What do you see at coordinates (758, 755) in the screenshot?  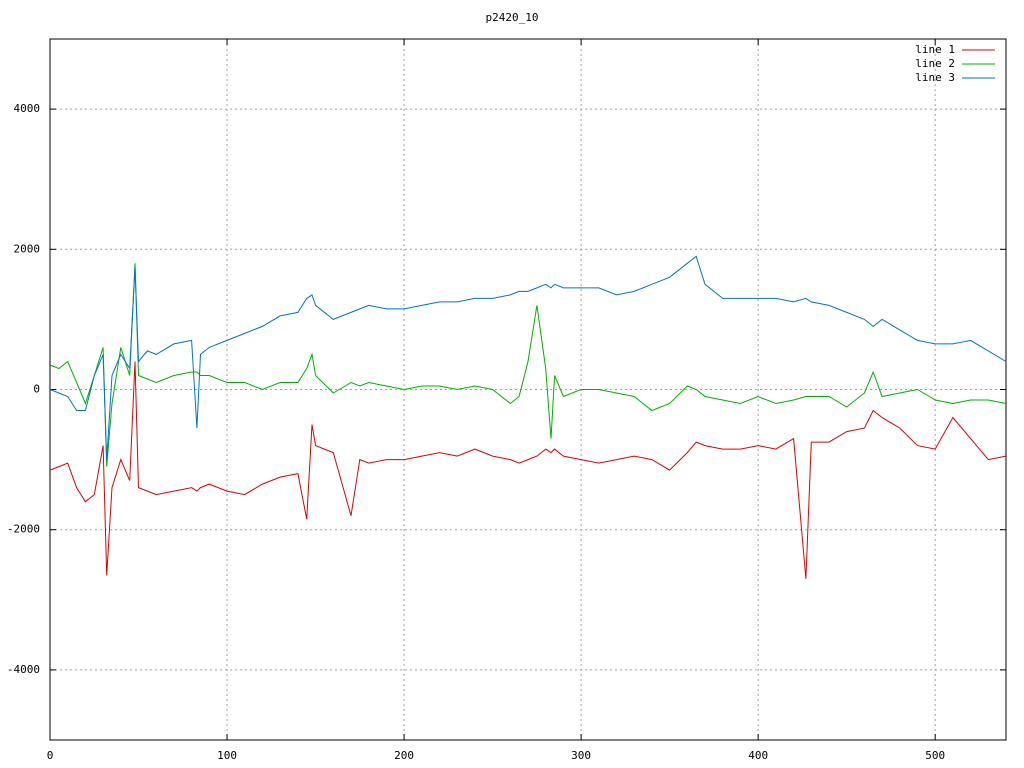 I see `x-tick-label: 400` at bounding box center [758, 755].